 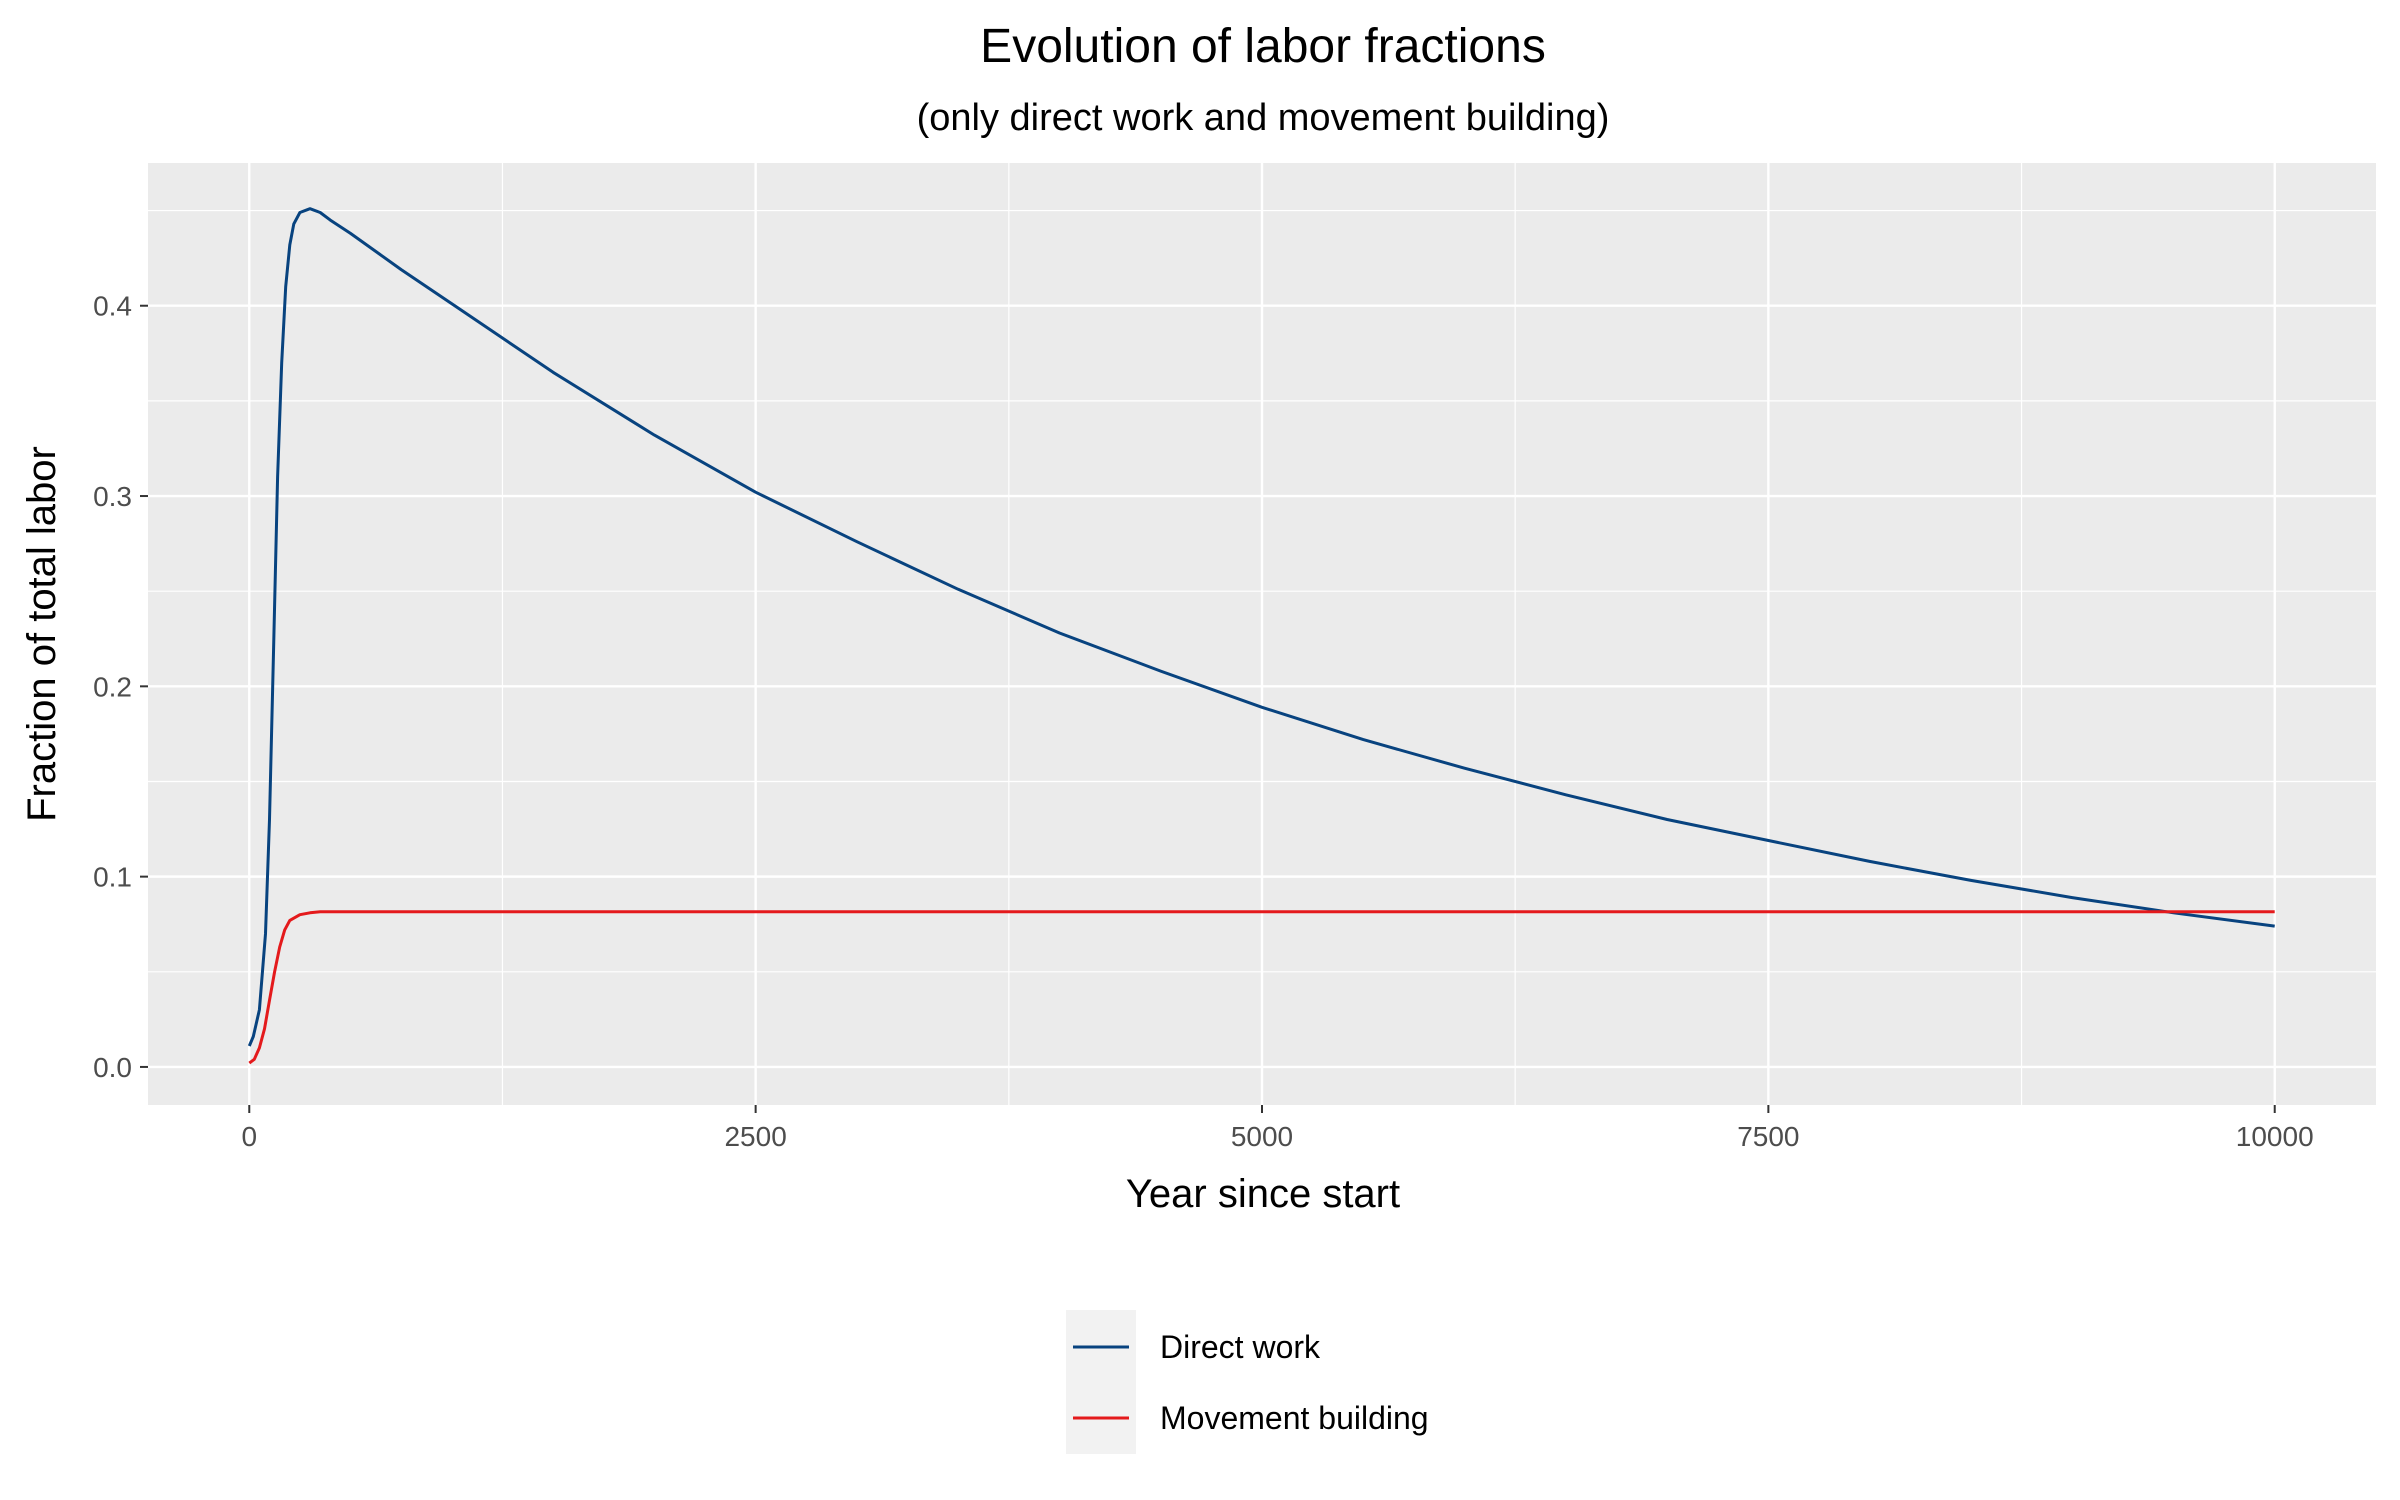 I want to click on legend-label-direct-work: Direct work, so click(x=1240, y=1347).